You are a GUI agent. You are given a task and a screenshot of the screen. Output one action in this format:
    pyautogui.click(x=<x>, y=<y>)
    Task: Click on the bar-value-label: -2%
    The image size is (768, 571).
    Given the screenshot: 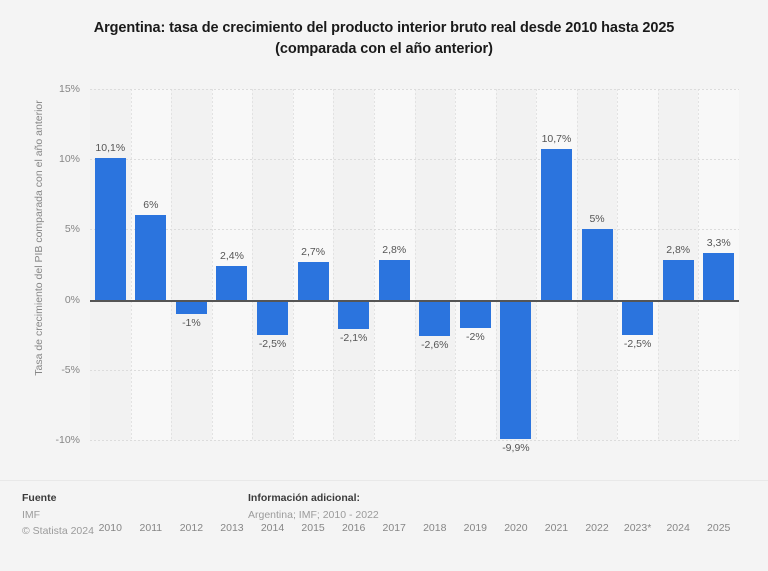 What is the action you would take?
    pyautogui.click(x=475, y=336)
    